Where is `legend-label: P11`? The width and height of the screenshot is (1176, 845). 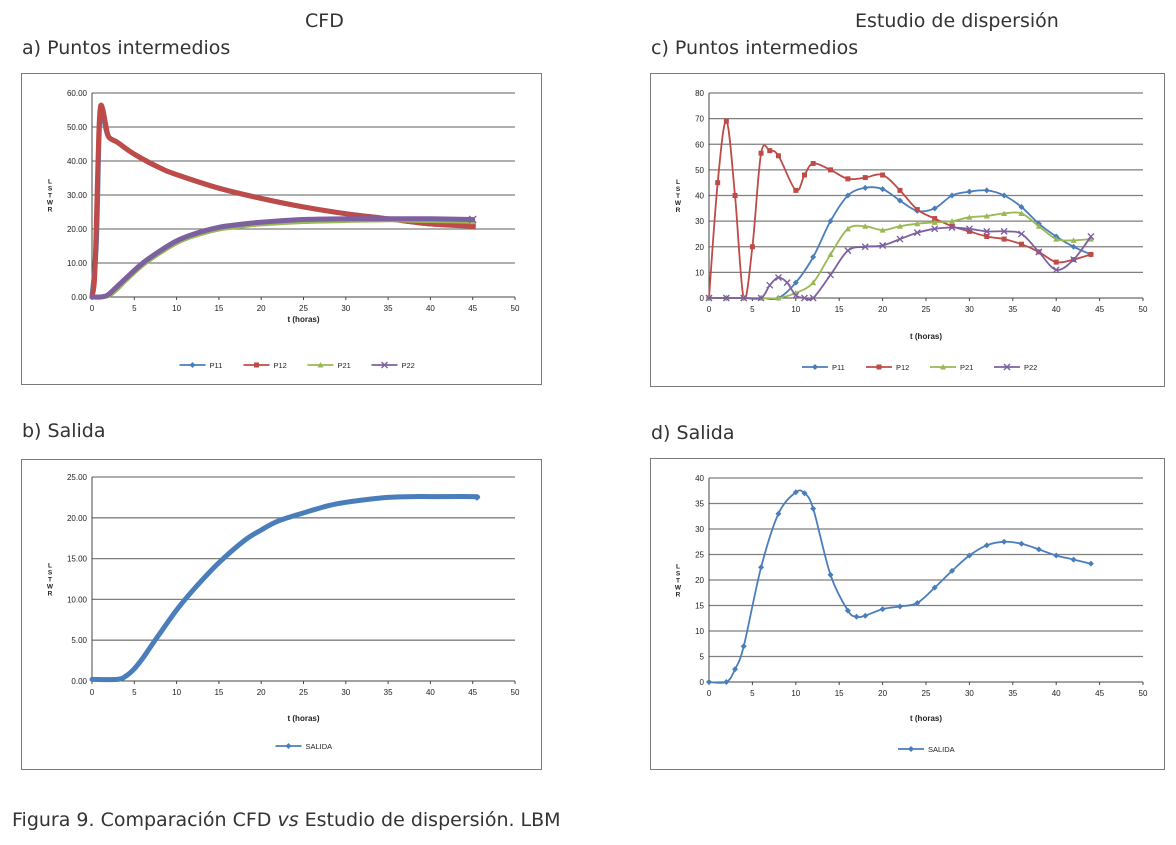
legend-label: P11 is located at coordinates (216, 365).